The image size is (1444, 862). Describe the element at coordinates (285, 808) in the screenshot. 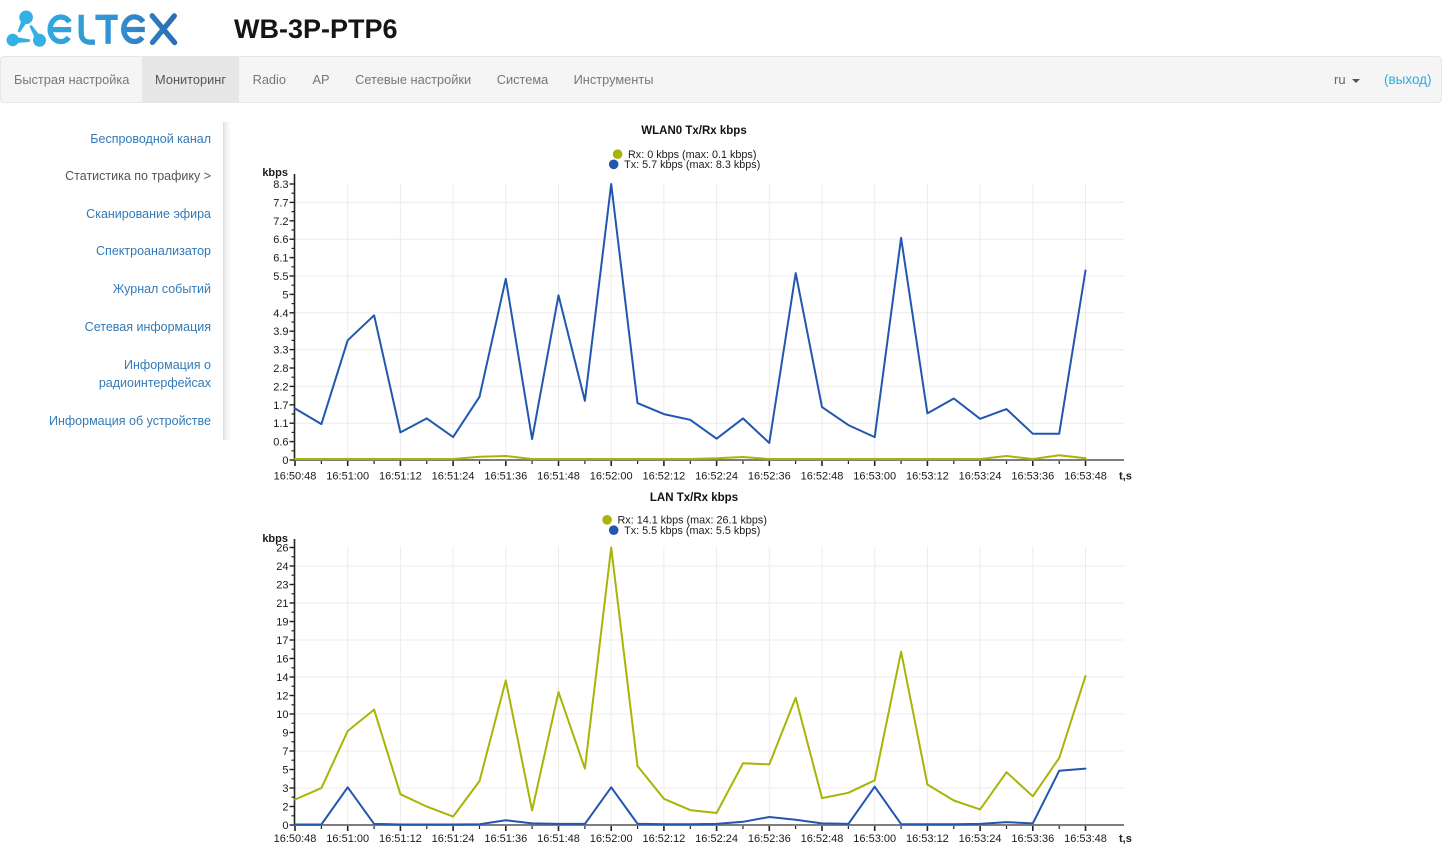

I see `svg-text: 2` at that location.